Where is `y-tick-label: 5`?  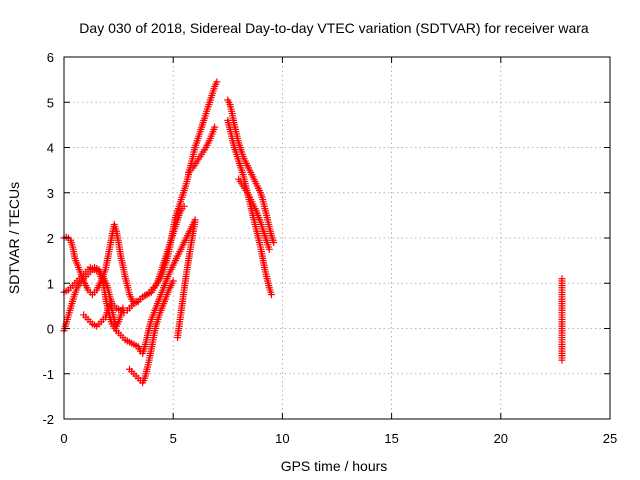 y-tick-label: 5 is located at coordinates (50, 102).